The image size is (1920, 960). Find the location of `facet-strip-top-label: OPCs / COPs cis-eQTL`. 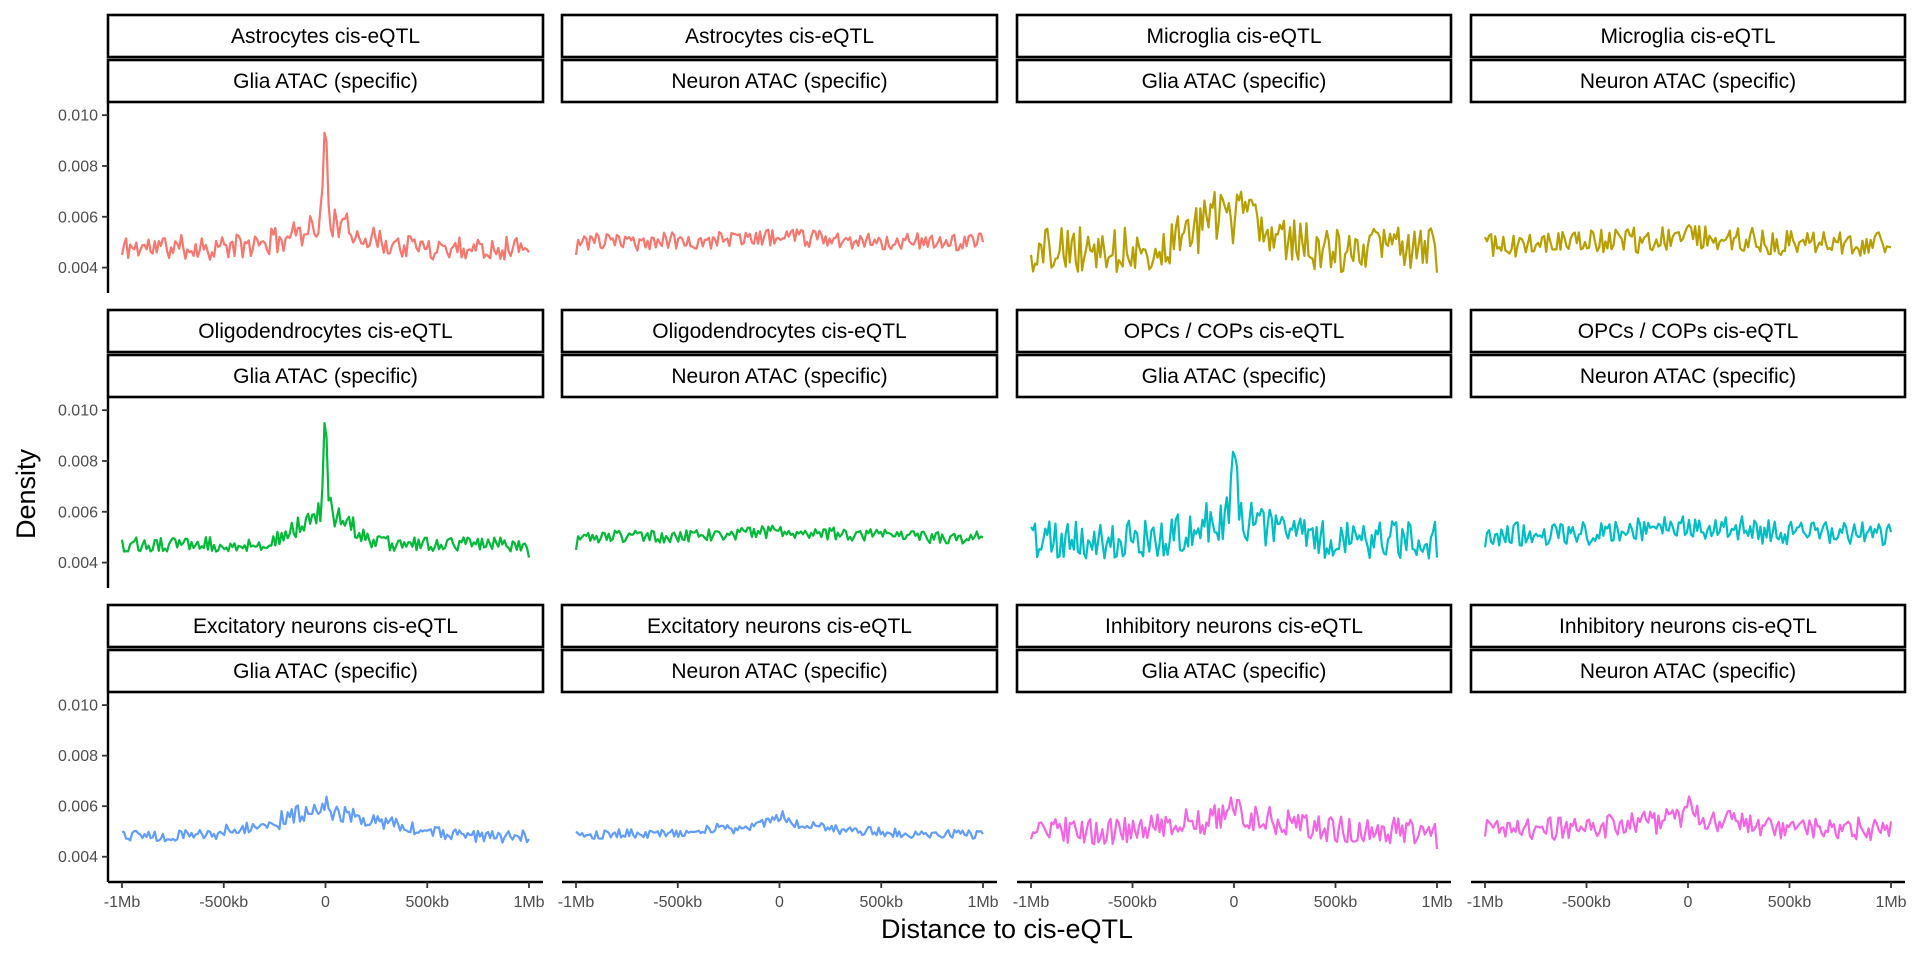

facet-strip-top-label: OPCs / COPs cis-eQTL is located at coordinates (1688, 331).